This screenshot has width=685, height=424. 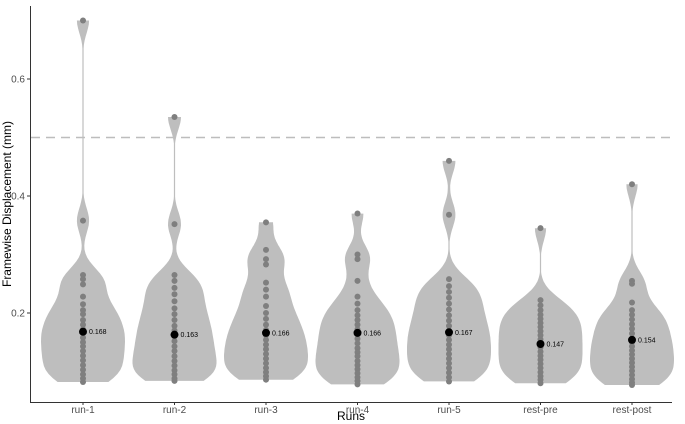 What do you see at coordinates (190, 335) in the screenshot?
I see `mean-label: 0.163` at bounding box center [190, 335].